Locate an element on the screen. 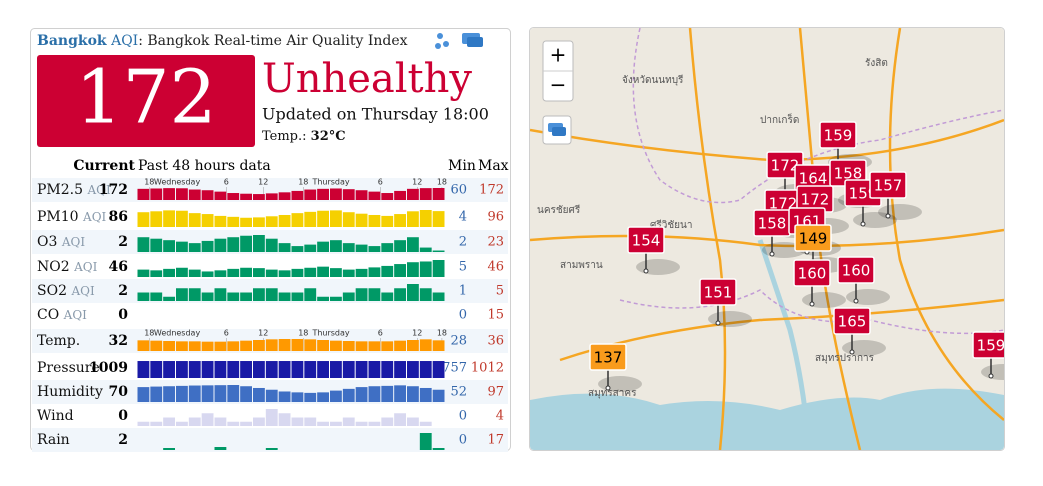  row-current: 86 is located at coordinates (118, 217).